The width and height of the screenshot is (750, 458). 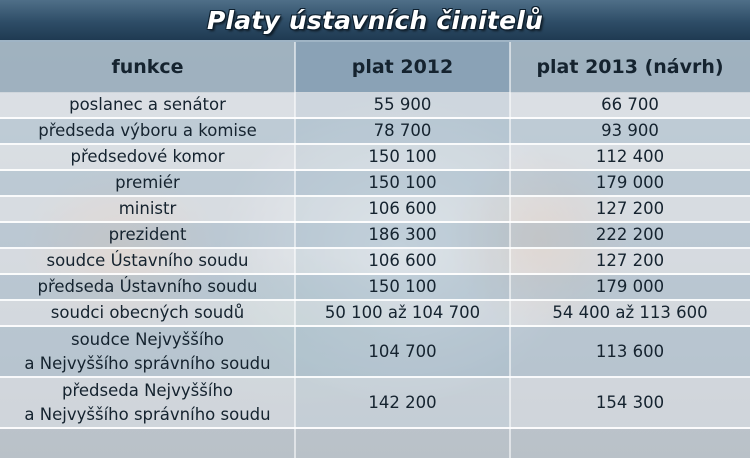 I want to click on title-bar: Platy ústavních činitelů, so click(x=375, y=20).